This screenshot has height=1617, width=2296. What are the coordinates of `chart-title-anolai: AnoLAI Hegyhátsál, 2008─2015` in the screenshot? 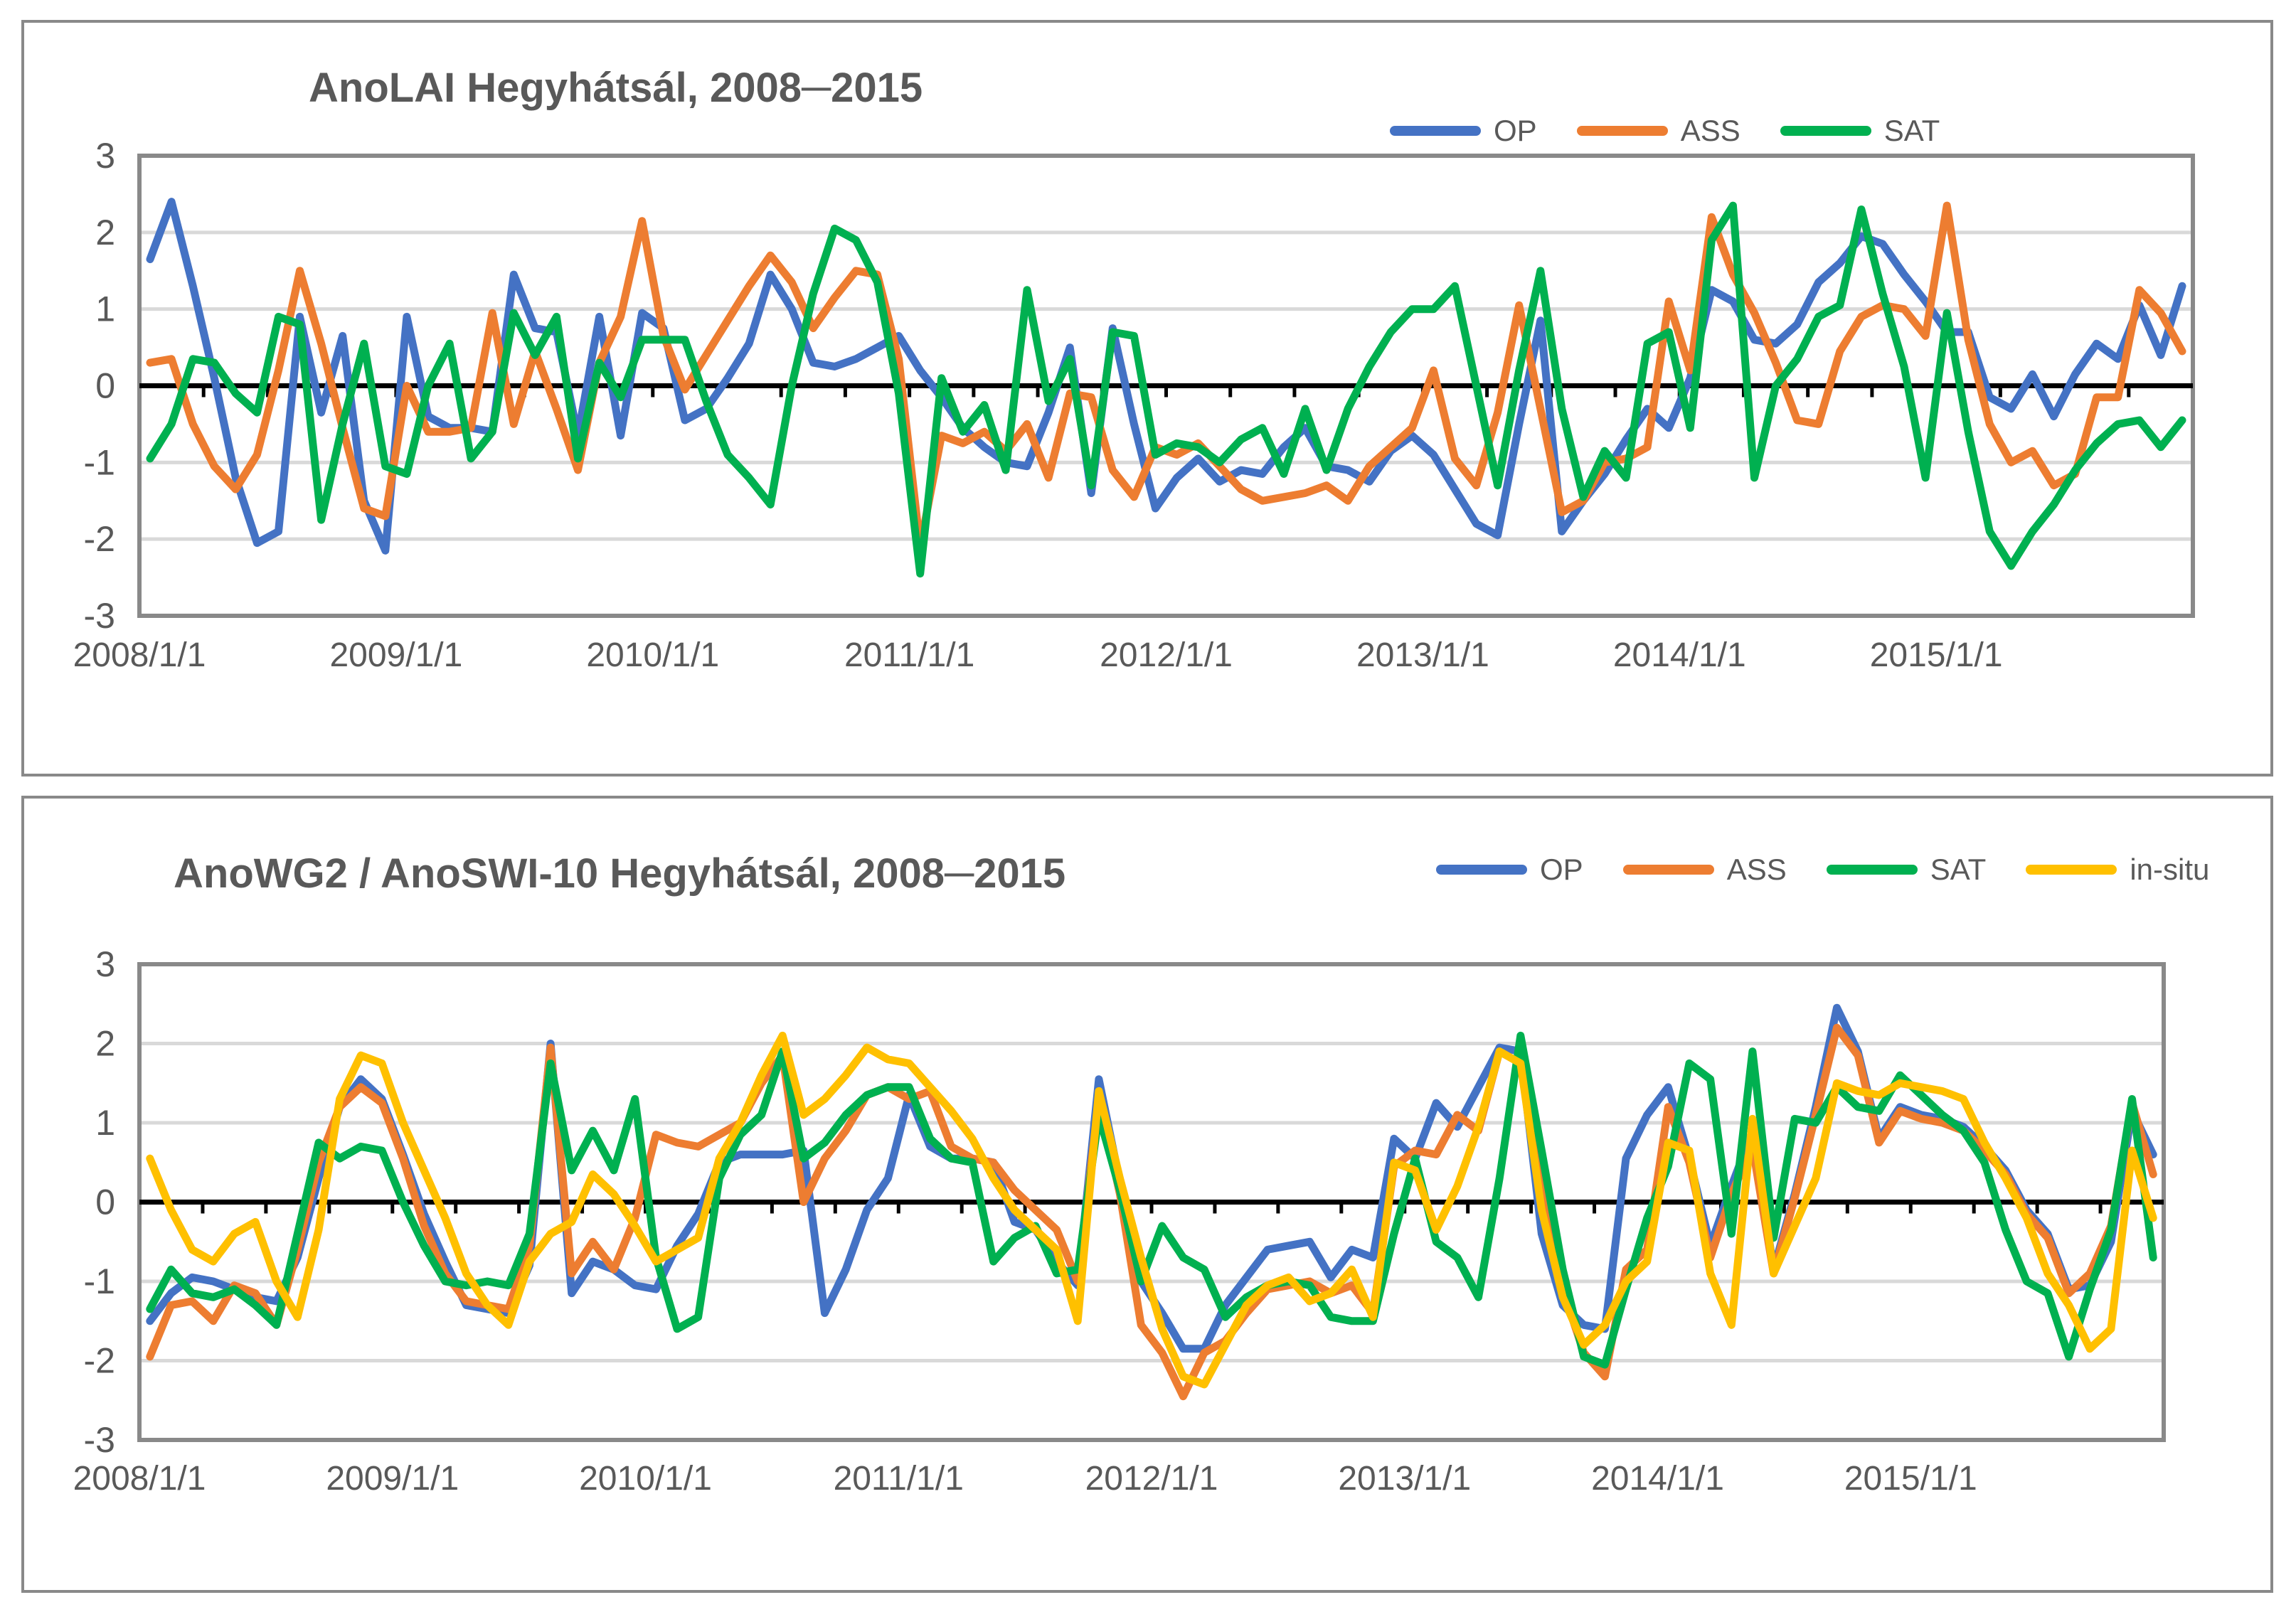 It's located at (616, 88).